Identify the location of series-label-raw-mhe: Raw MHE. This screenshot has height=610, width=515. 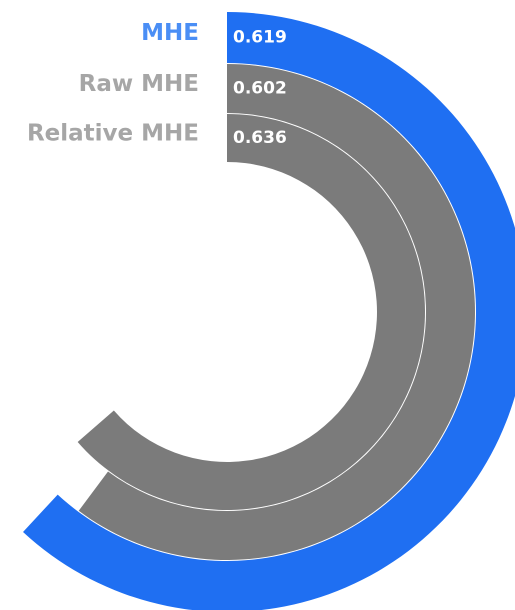
(139, 84).